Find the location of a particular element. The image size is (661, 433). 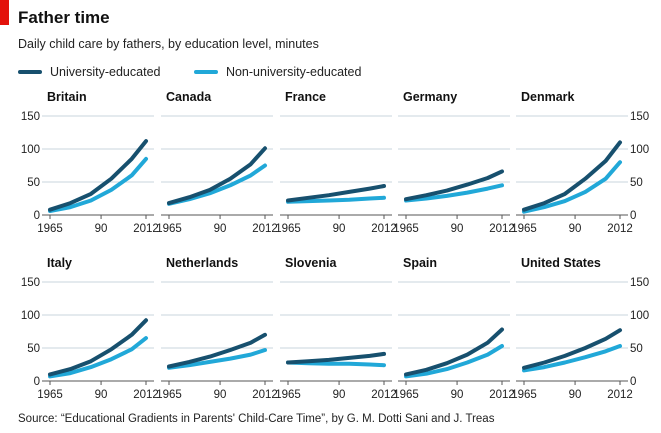

legend-item-non-university: Non-university-educated is located at coordinates (277, 72).